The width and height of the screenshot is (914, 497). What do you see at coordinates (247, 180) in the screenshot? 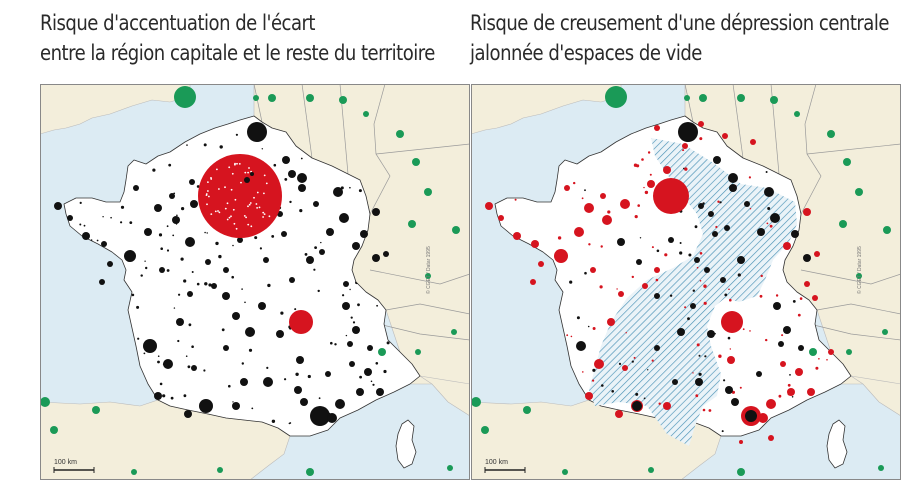
I see `left-paris-core` at bounding box center [247, 180].